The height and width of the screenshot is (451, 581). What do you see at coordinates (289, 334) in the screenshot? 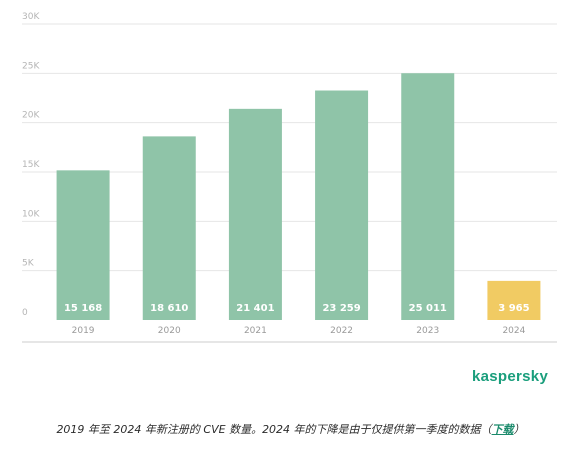
I see `x-axis-ticks: 2019 2020 2021 2022 2023 2024` at bounding box center [289, 334].